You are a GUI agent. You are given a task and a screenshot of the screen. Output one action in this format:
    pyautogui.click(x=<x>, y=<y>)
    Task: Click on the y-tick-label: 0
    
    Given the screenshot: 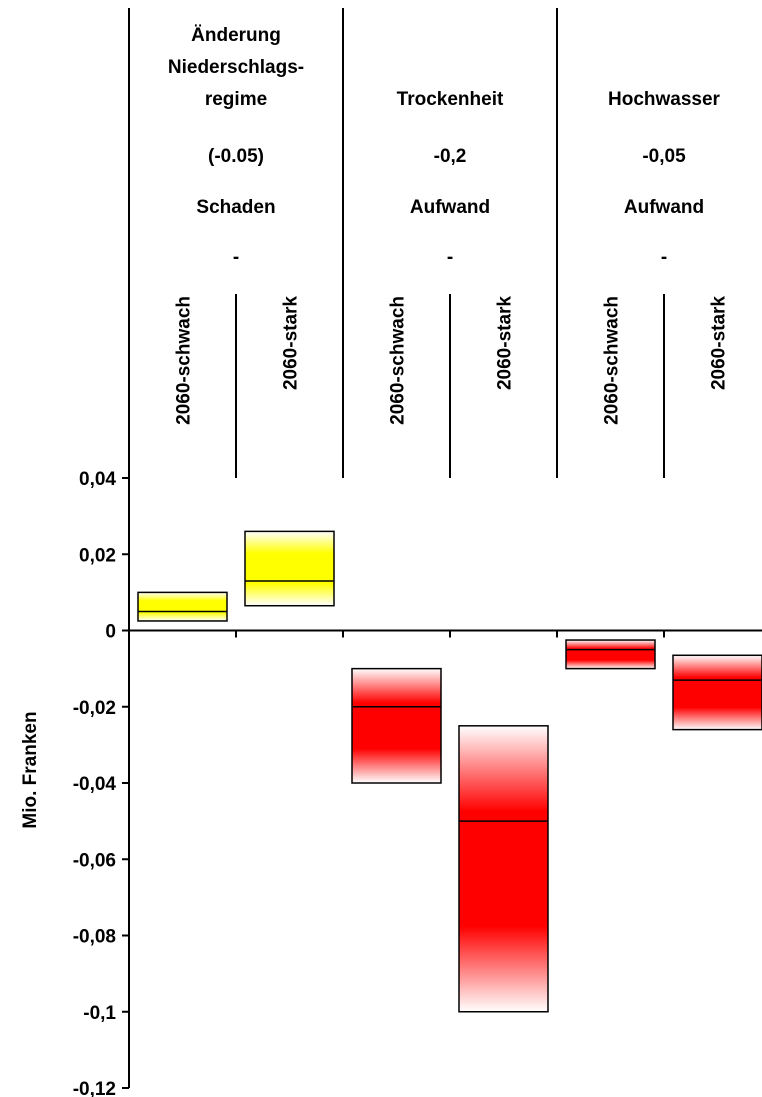 What is the action you would take?
    pyautogui.click(x=110, y=632)
    